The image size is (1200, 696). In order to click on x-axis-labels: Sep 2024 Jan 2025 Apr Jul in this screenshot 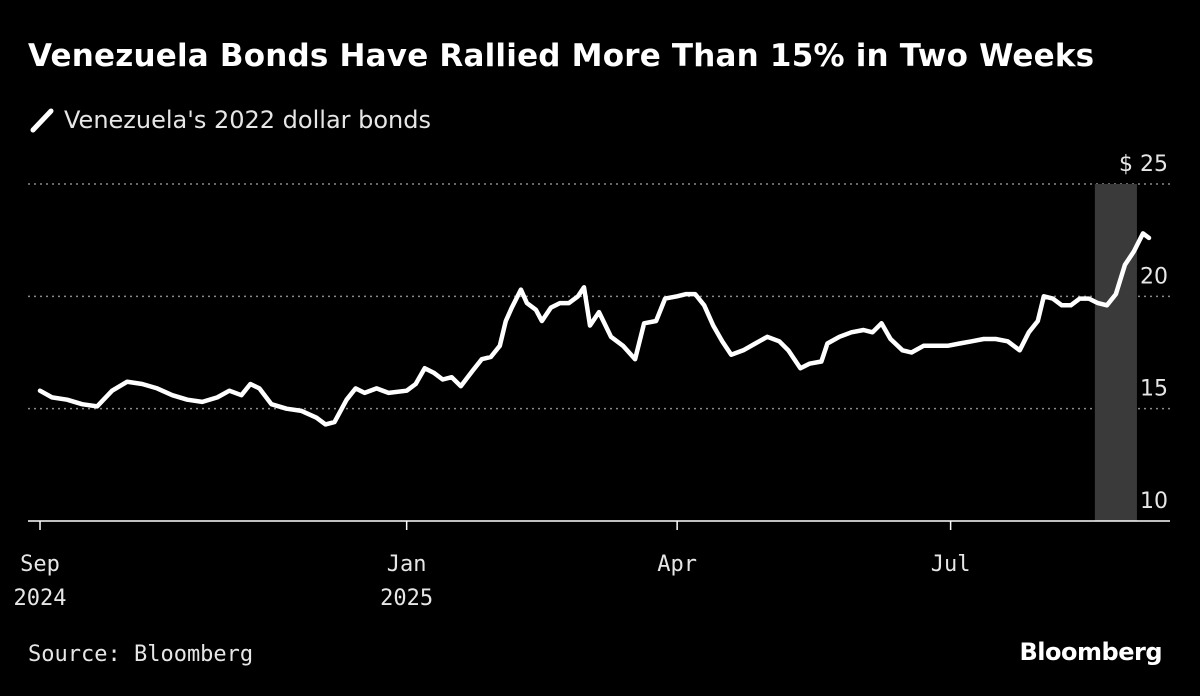, I will do `click(492, 581)`.